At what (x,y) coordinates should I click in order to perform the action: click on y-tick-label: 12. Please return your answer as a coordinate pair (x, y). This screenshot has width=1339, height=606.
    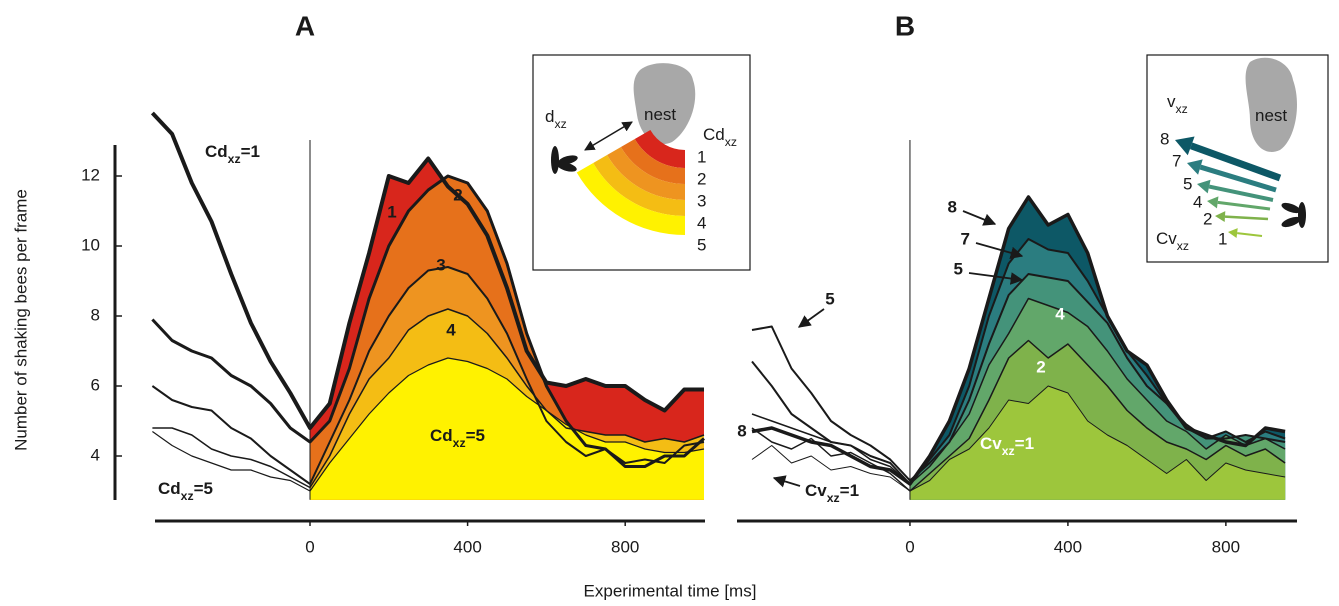
    Looking at the image, I should click on (90, 174).